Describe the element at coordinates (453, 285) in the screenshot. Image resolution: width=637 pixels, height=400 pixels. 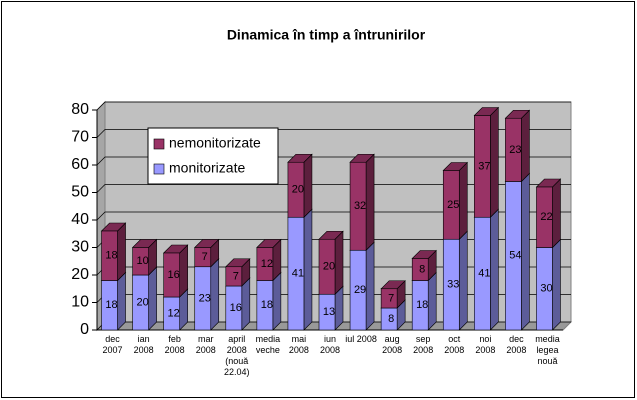
I see `data-label: 33` at that location.